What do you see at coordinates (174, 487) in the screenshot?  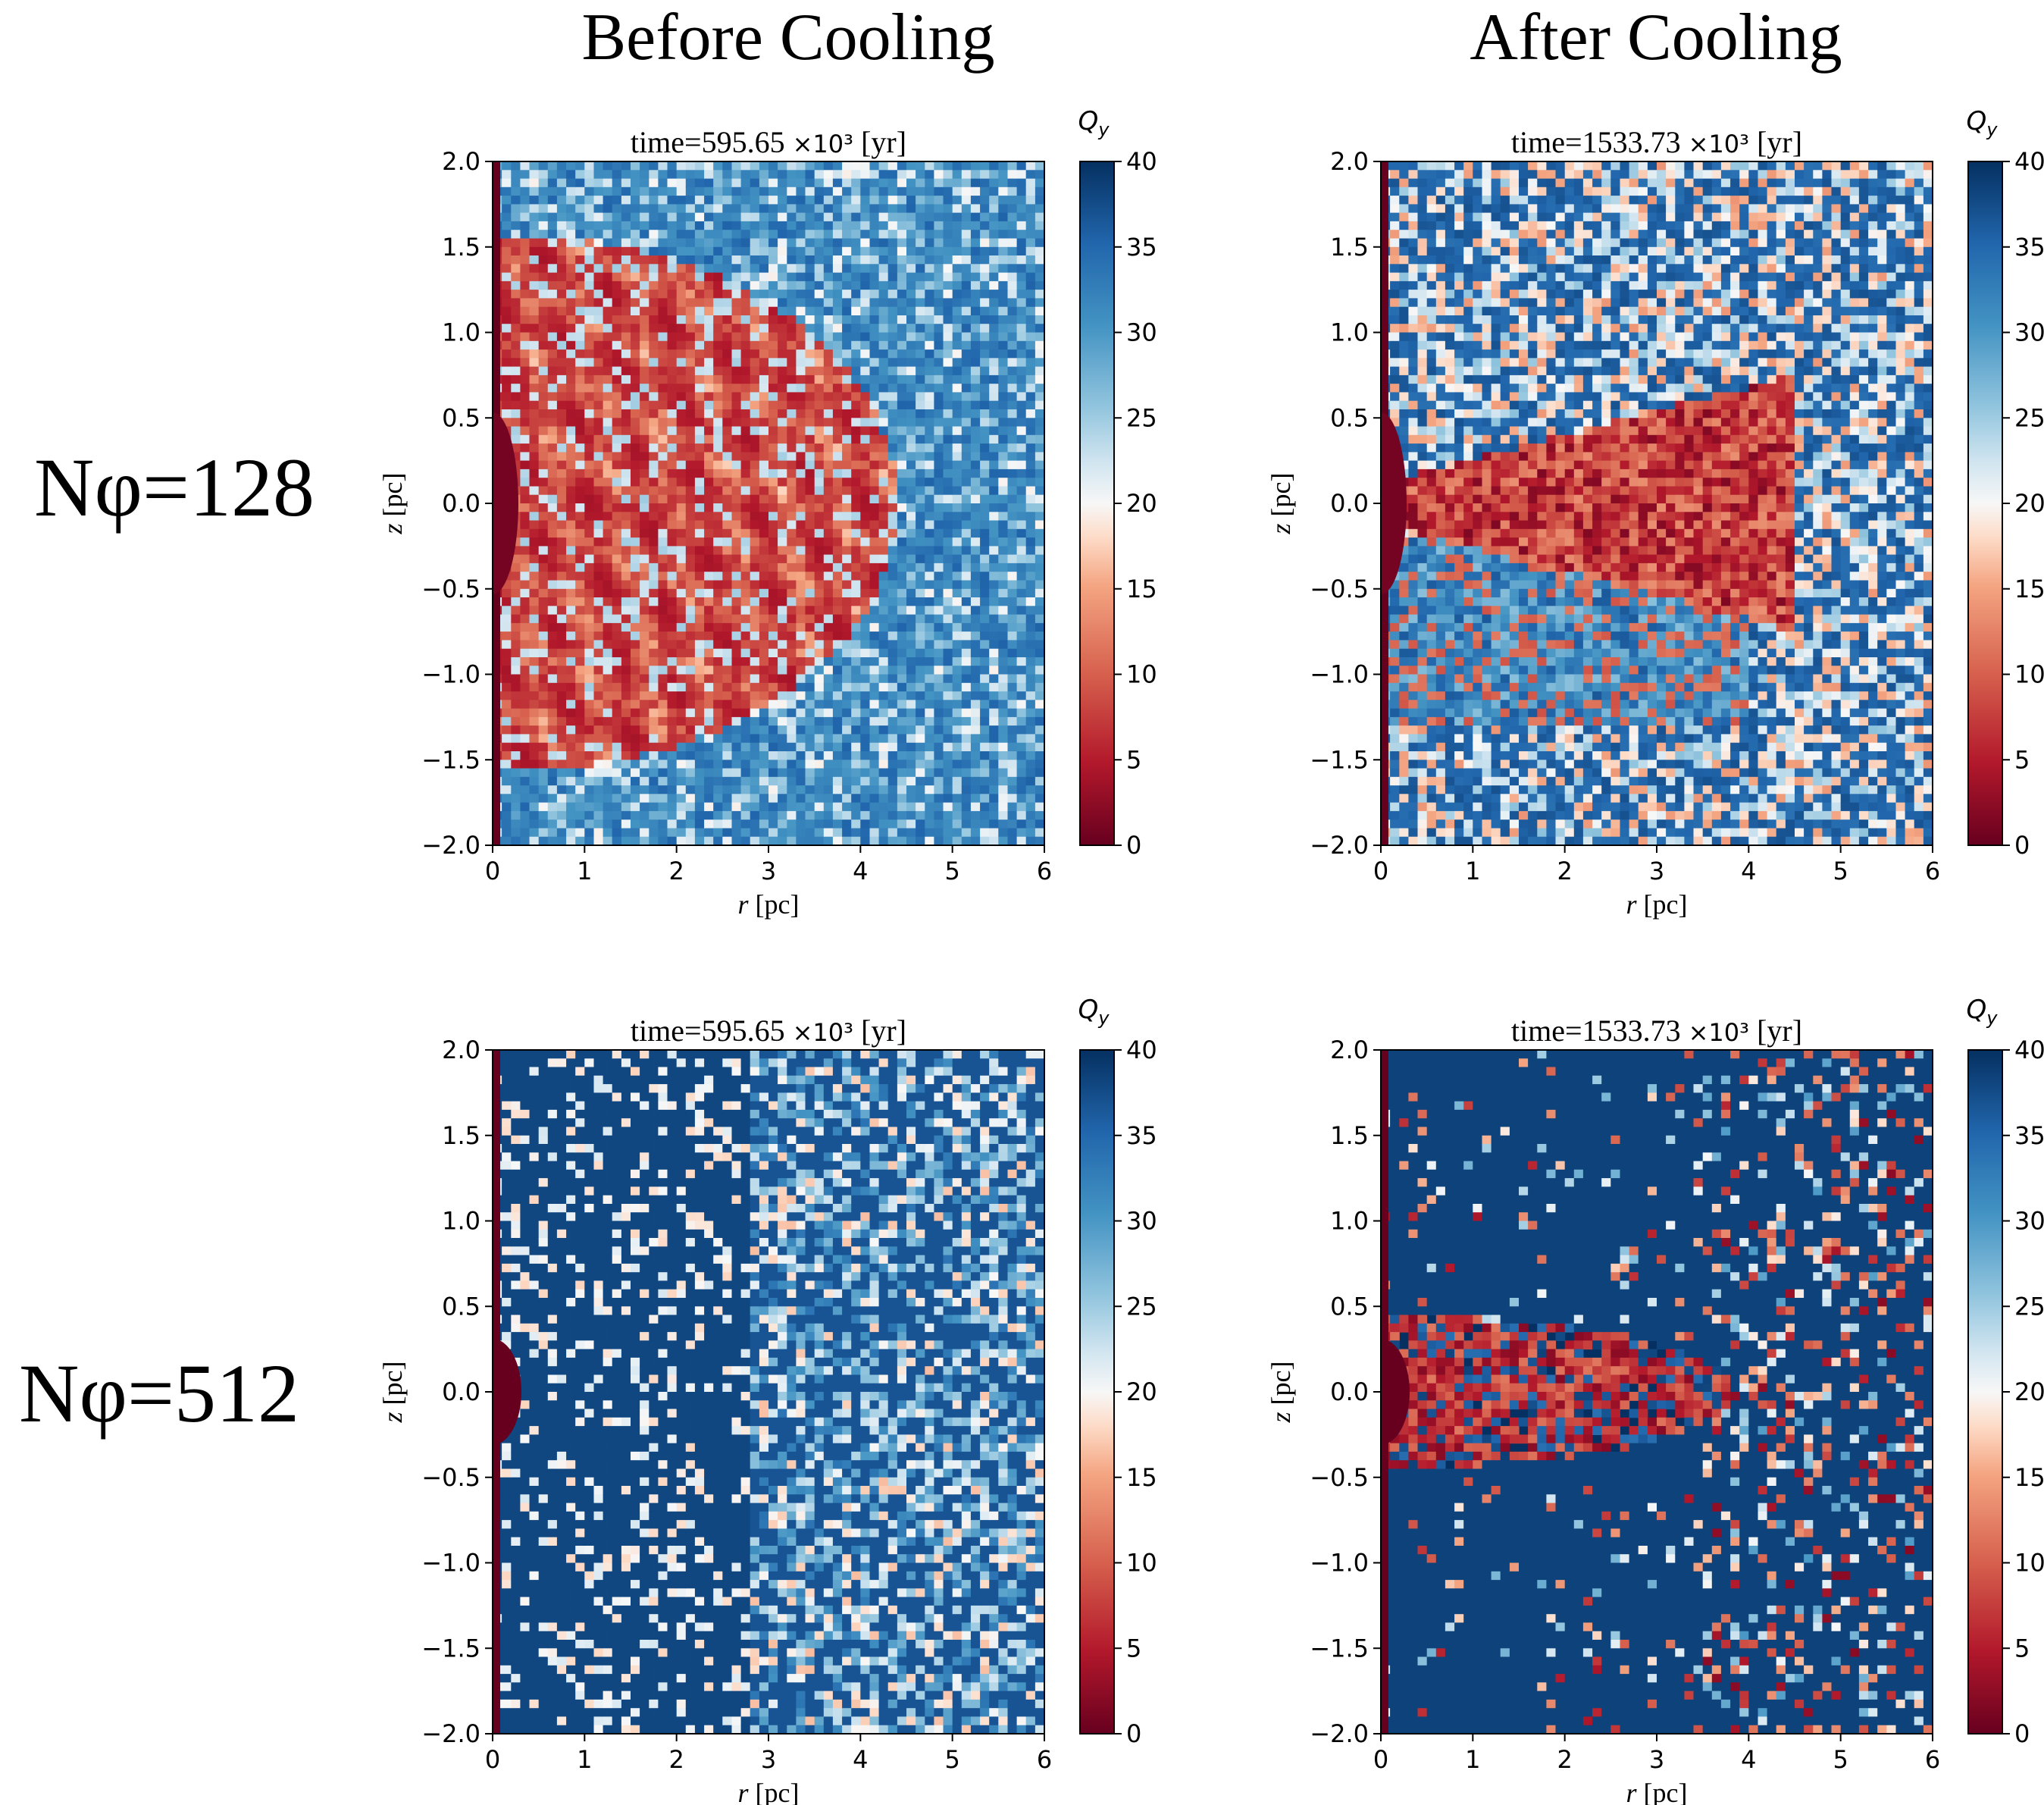 I see `row-label-128: Nφ=128` at bounding box center [174, 487].